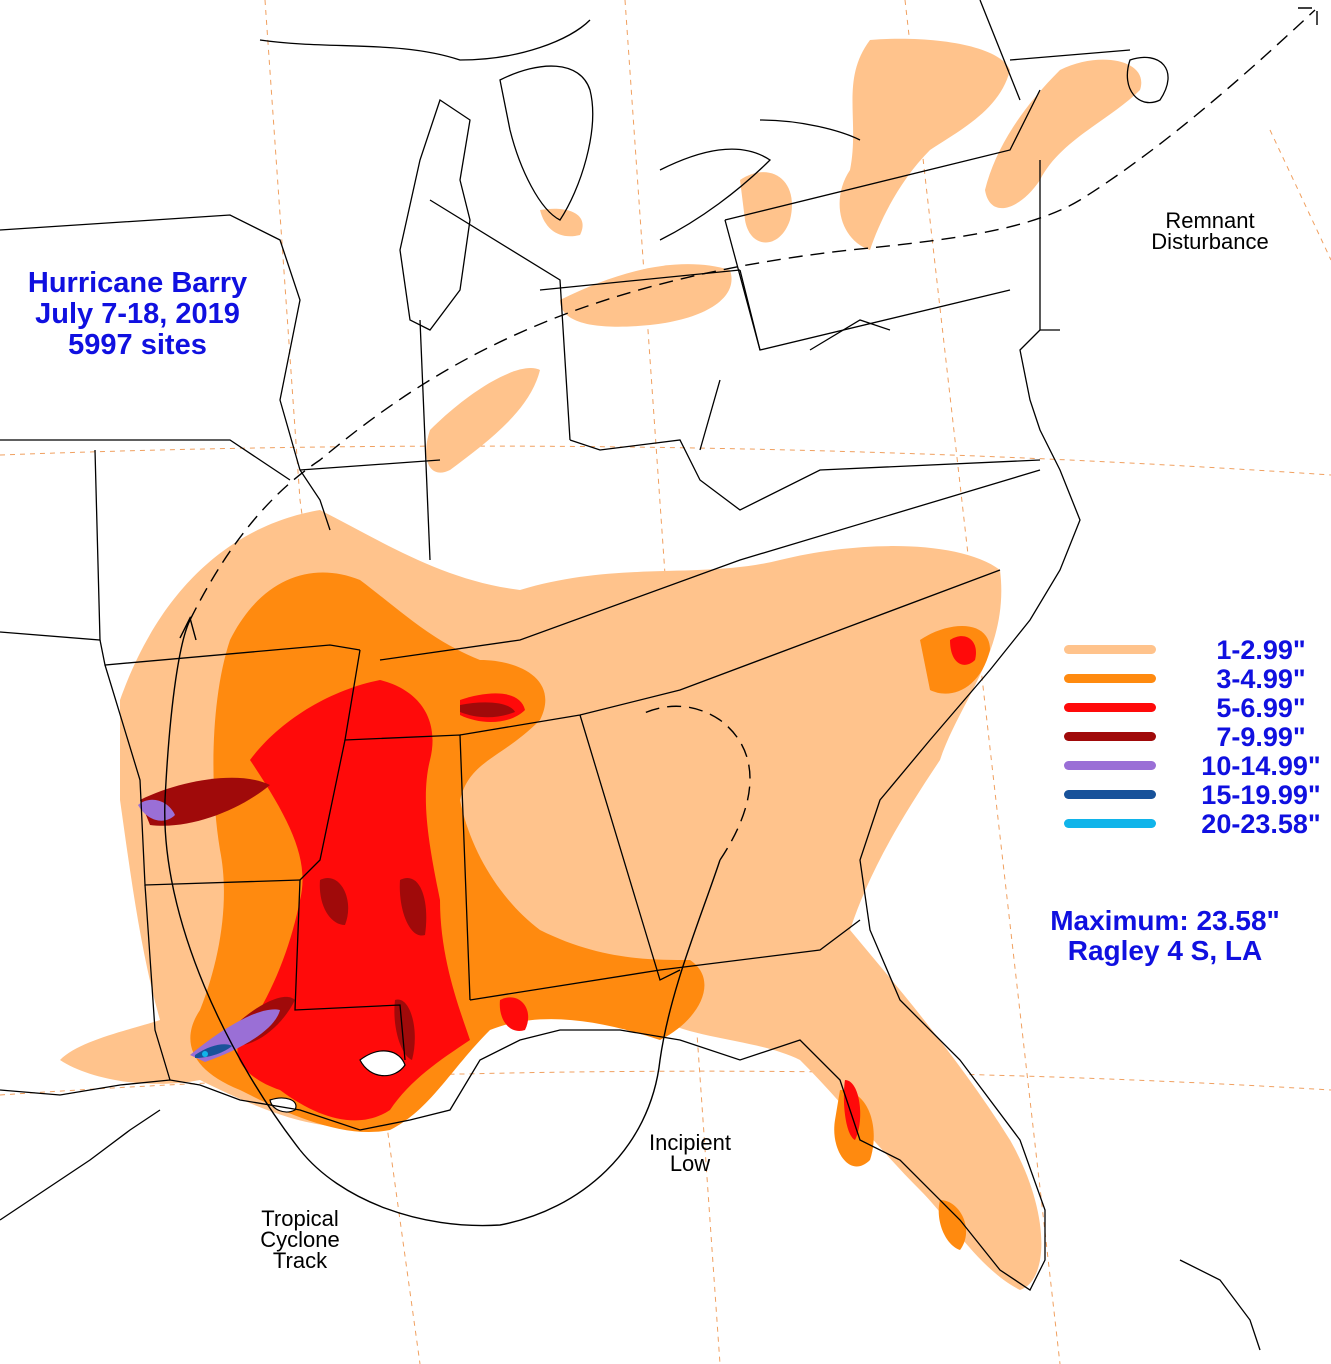 This screenshot has height=1364, width=1331. I want to click on legend-item: 20-23.58", so click(1195, 824).